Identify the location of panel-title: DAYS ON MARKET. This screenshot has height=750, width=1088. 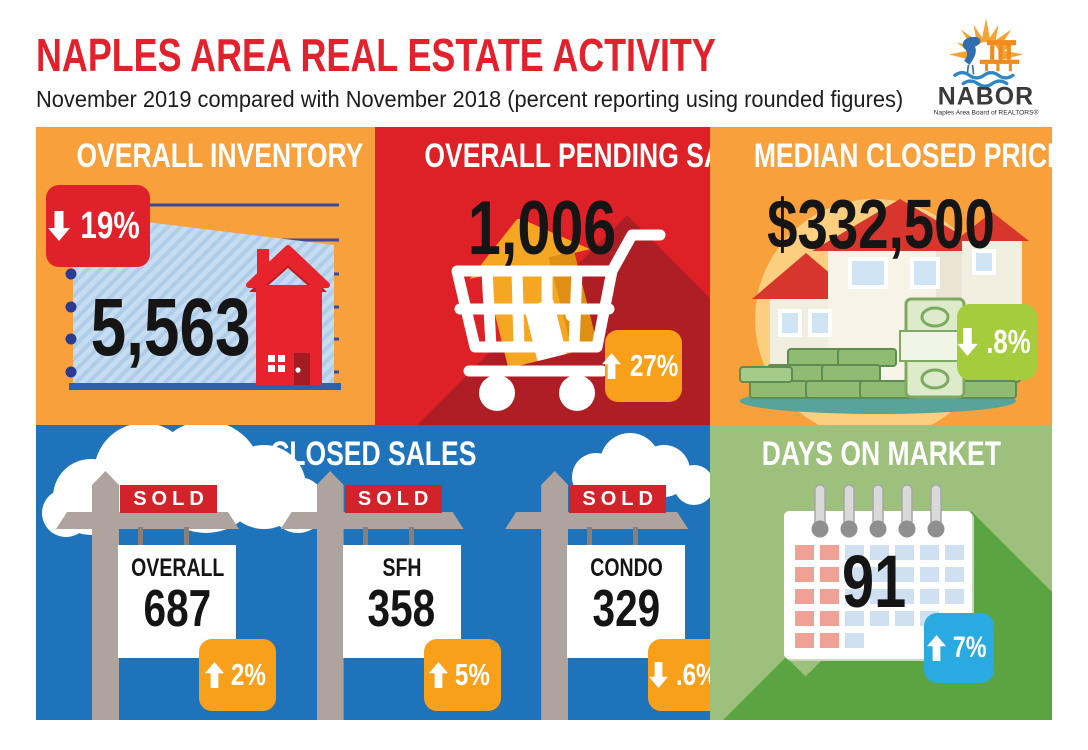
(881, 454).